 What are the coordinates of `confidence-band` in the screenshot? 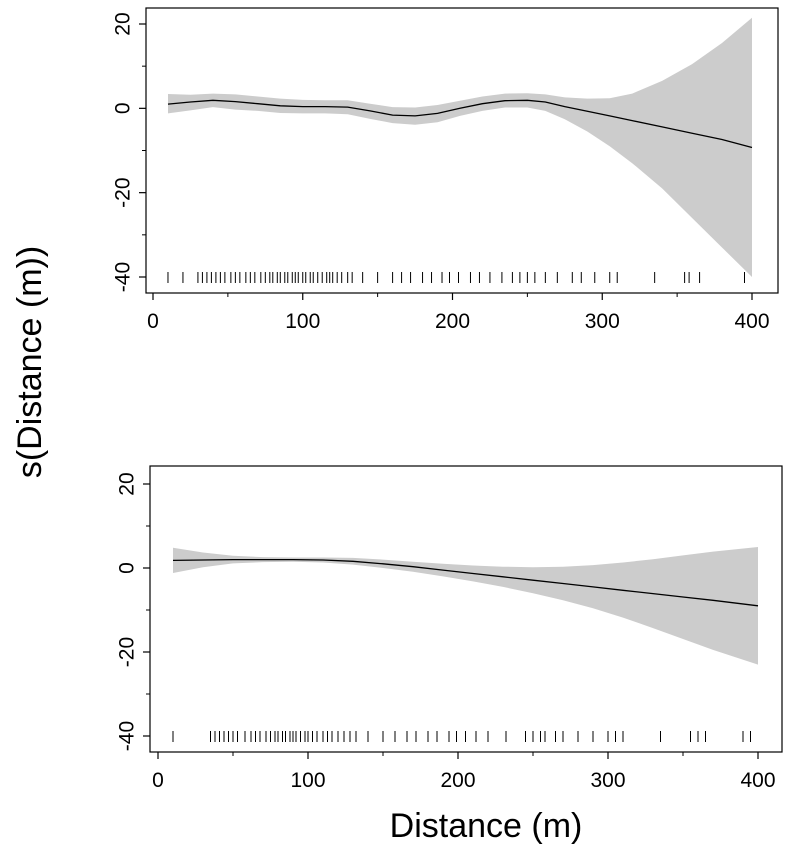 It's located at (465, 606).